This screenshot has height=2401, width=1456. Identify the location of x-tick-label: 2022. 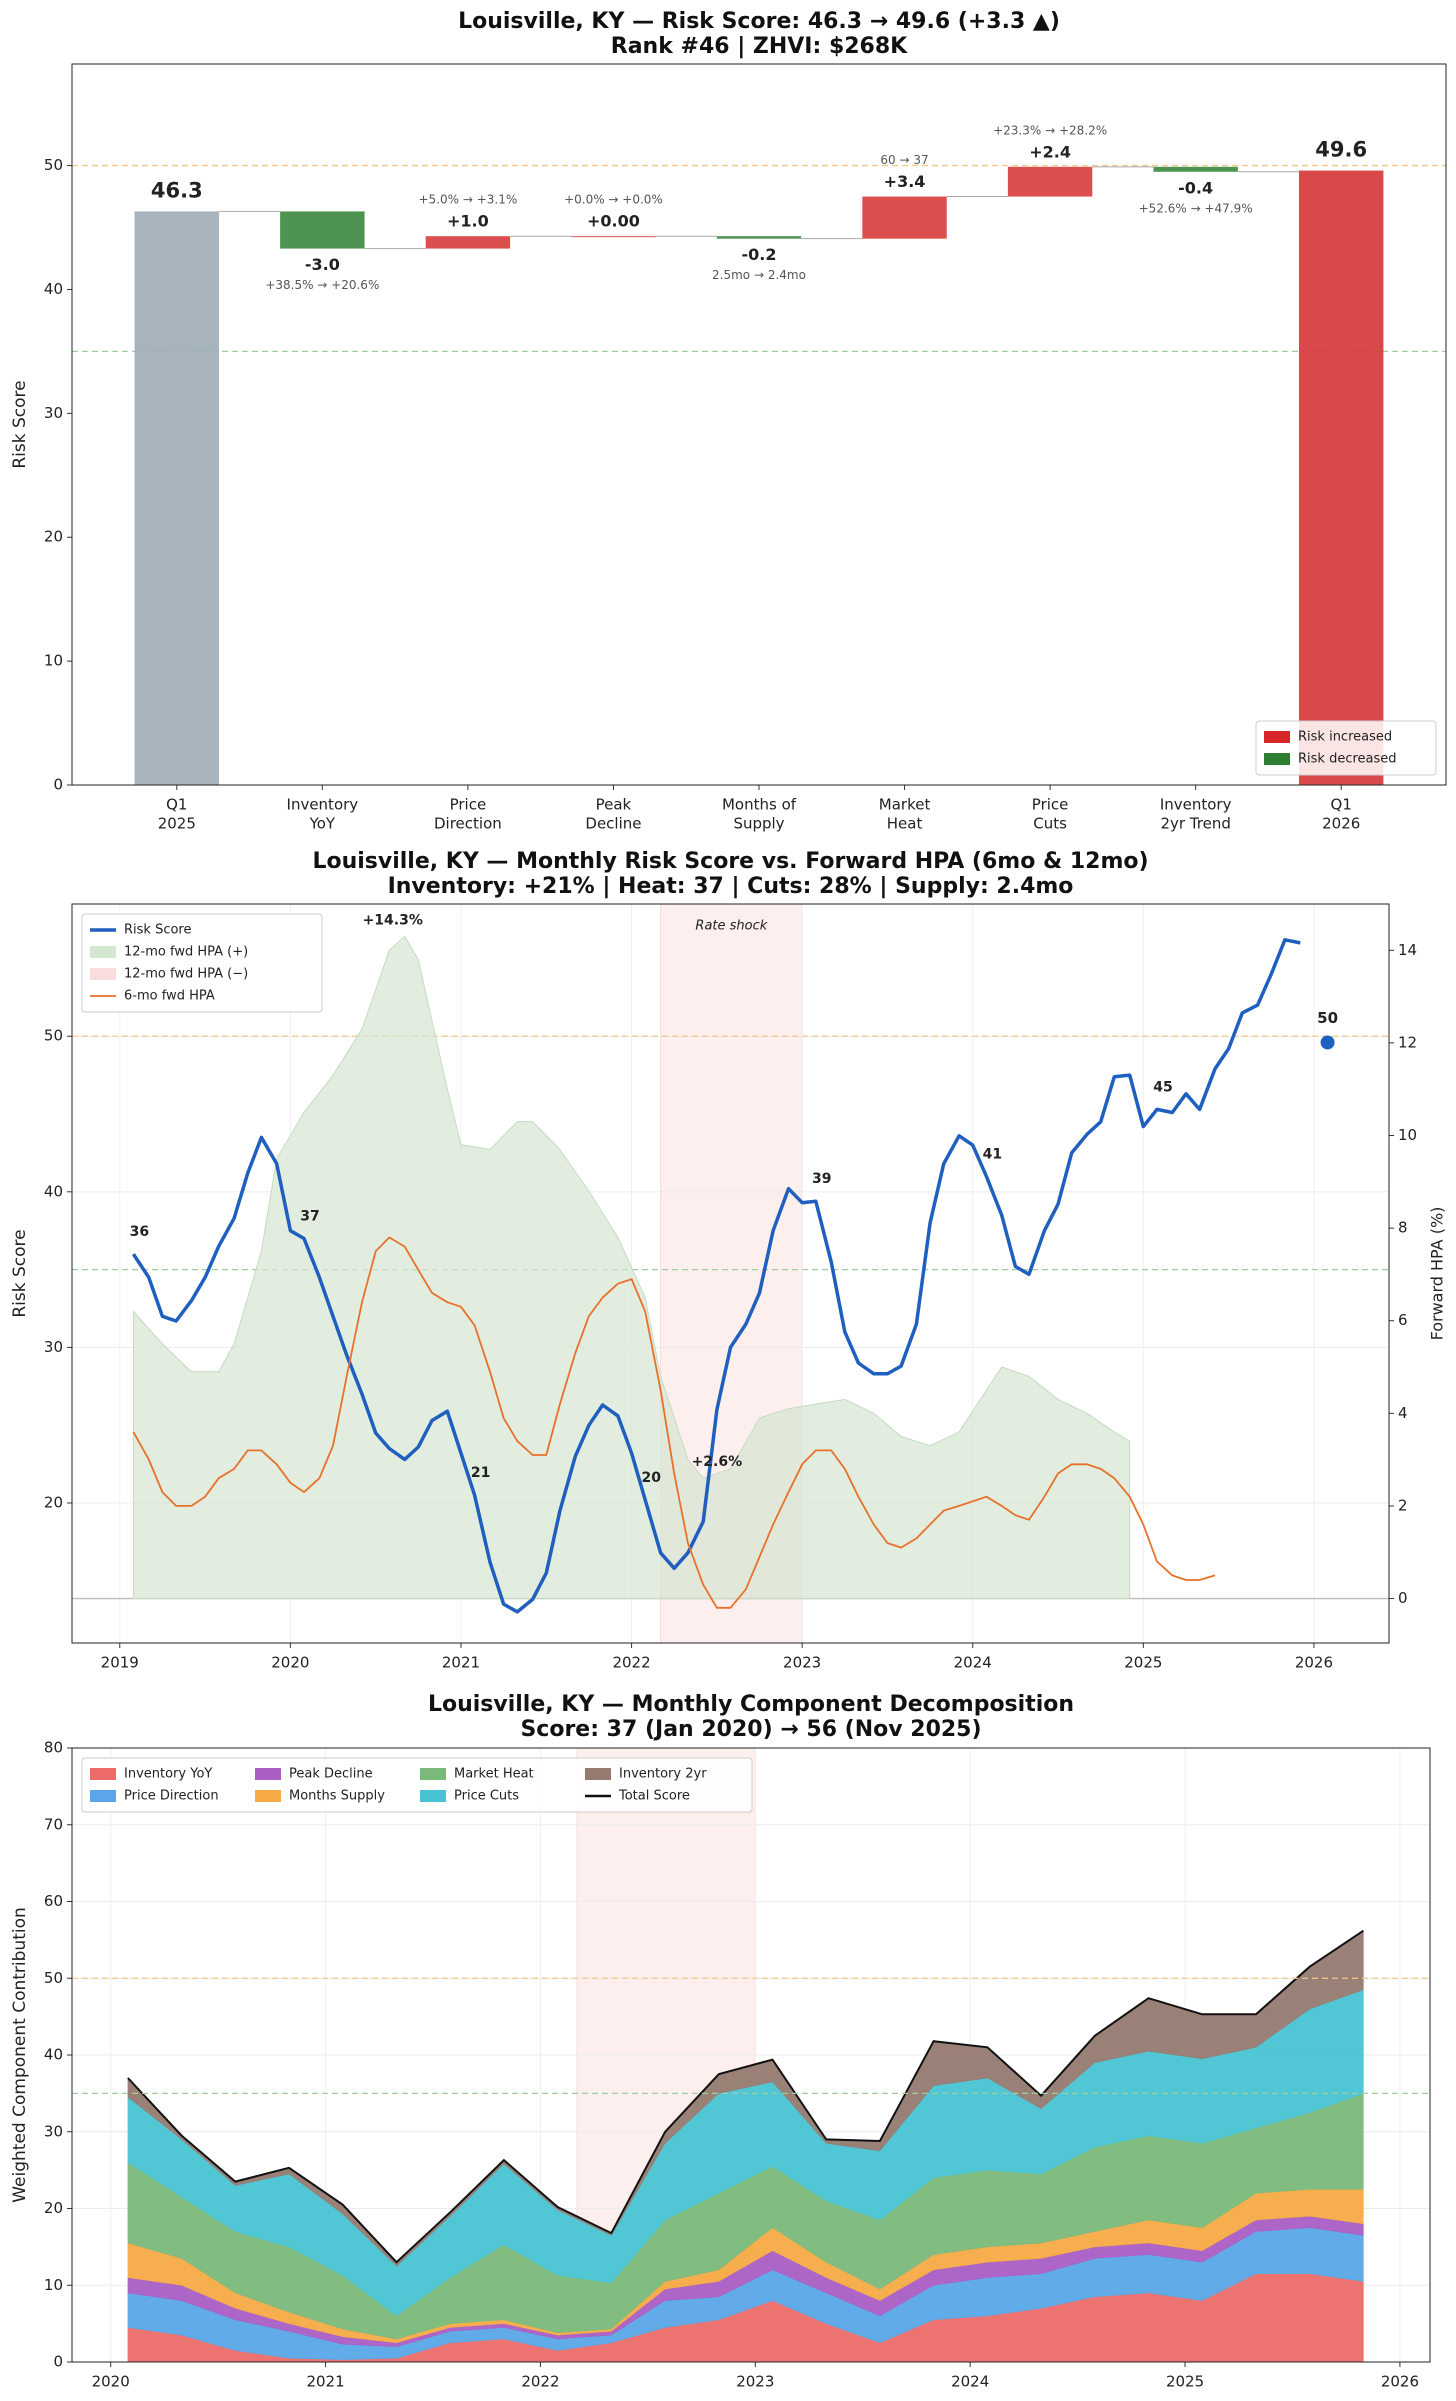
(540, 2382).